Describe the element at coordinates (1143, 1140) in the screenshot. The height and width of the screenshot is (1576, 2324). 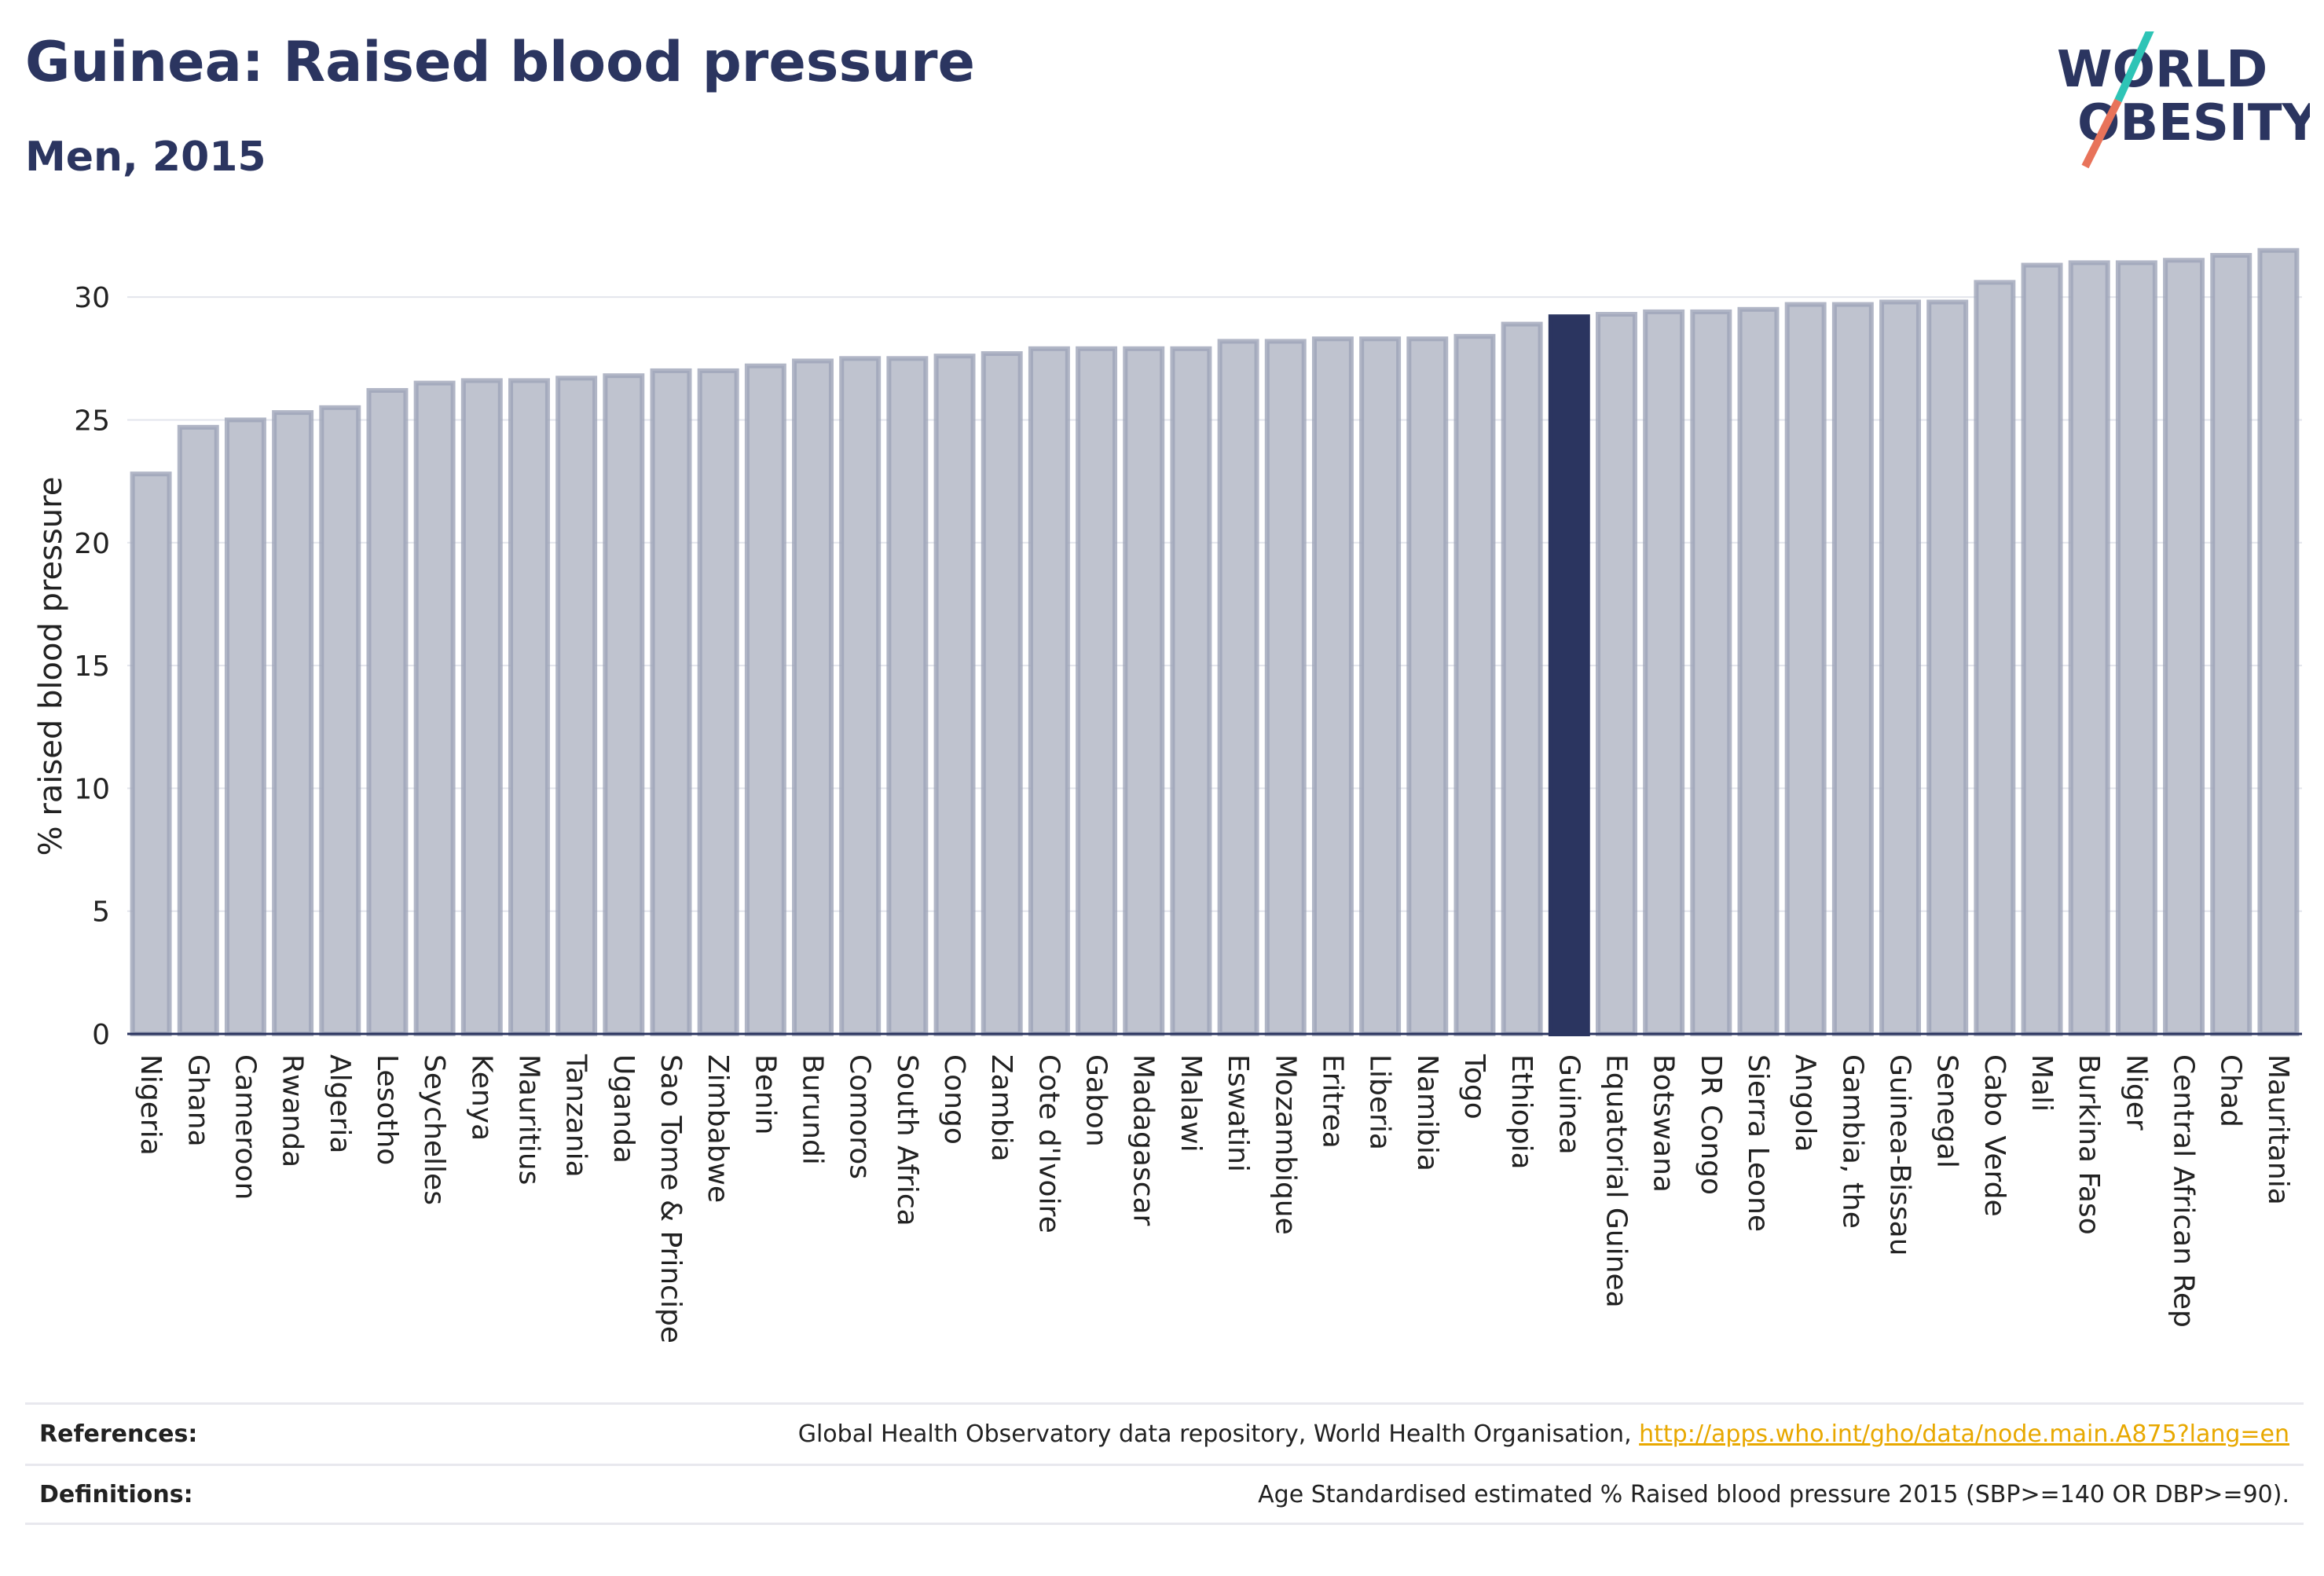
I see `x-tick-label: Madagascar` at that location.